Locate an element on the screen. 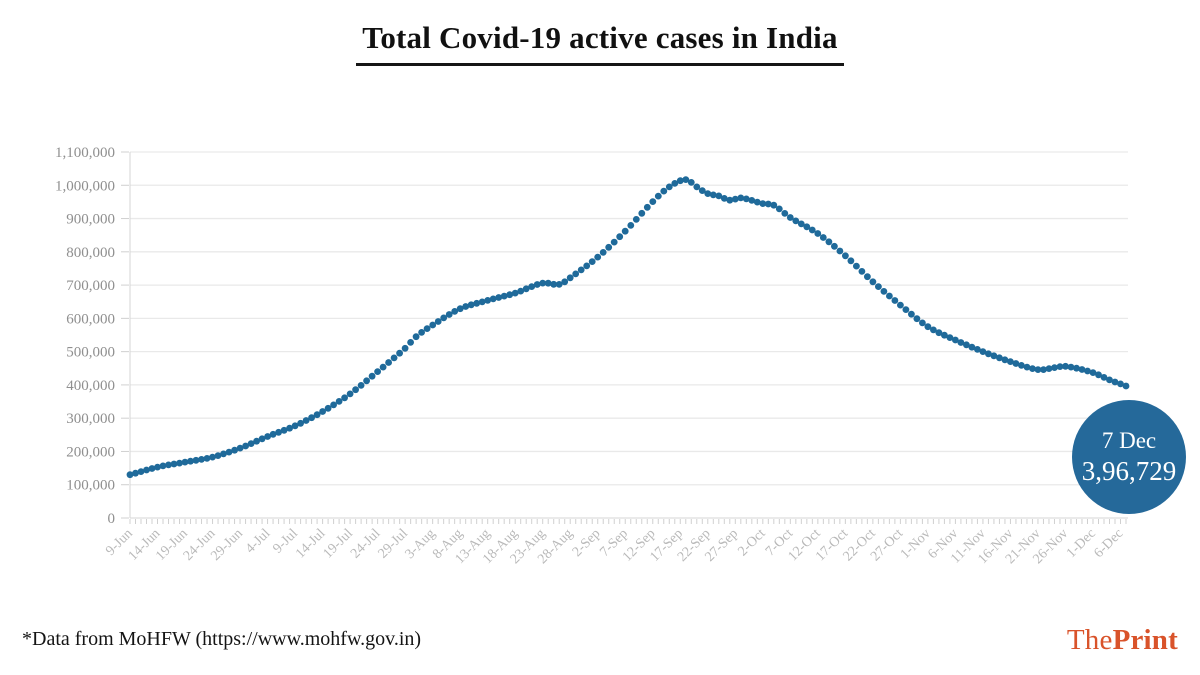 Image resolution: width=1200 pixels, height=675 pixels. x-axis-label: 1-Nov is located at coordinates (916, 544).